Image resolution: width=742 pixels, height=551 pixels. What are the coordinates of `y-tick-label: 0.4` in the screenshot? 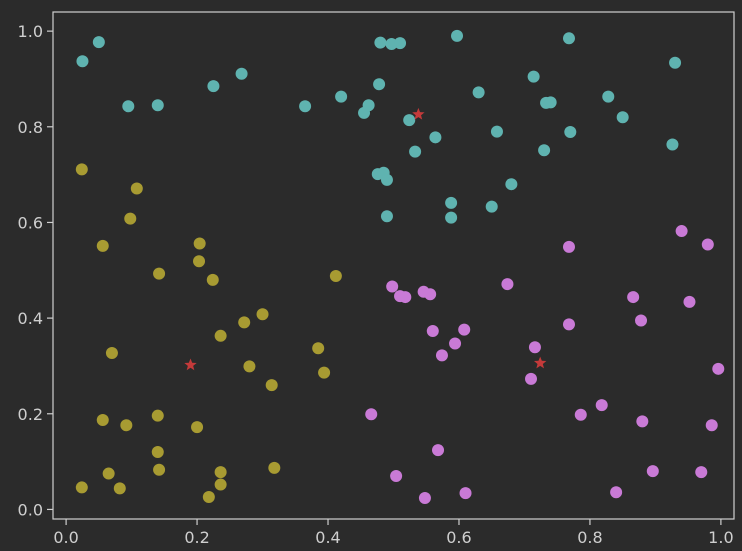 It's located at (30, 318).